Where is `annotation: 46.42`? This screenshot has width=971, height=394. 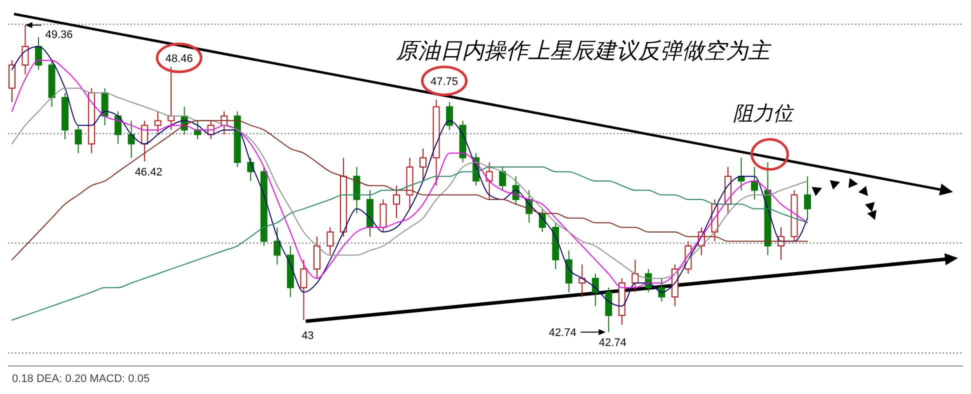 annotation: 46.42 is located at coordinates (148, 172).